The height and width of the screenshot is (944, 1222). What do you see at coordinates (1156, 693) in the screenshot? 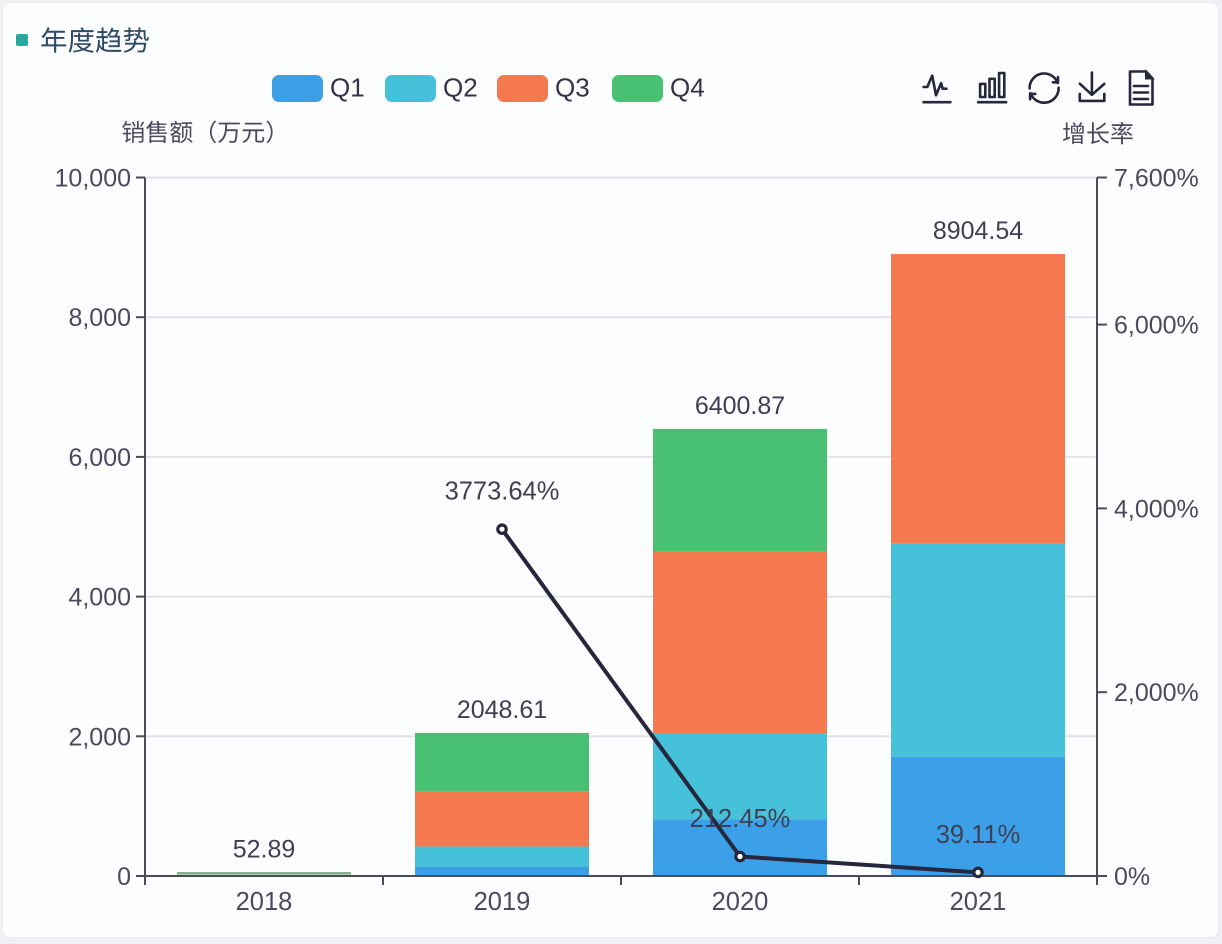
I see `svg-text: 2,000%` at bounding box center [1156, 693].